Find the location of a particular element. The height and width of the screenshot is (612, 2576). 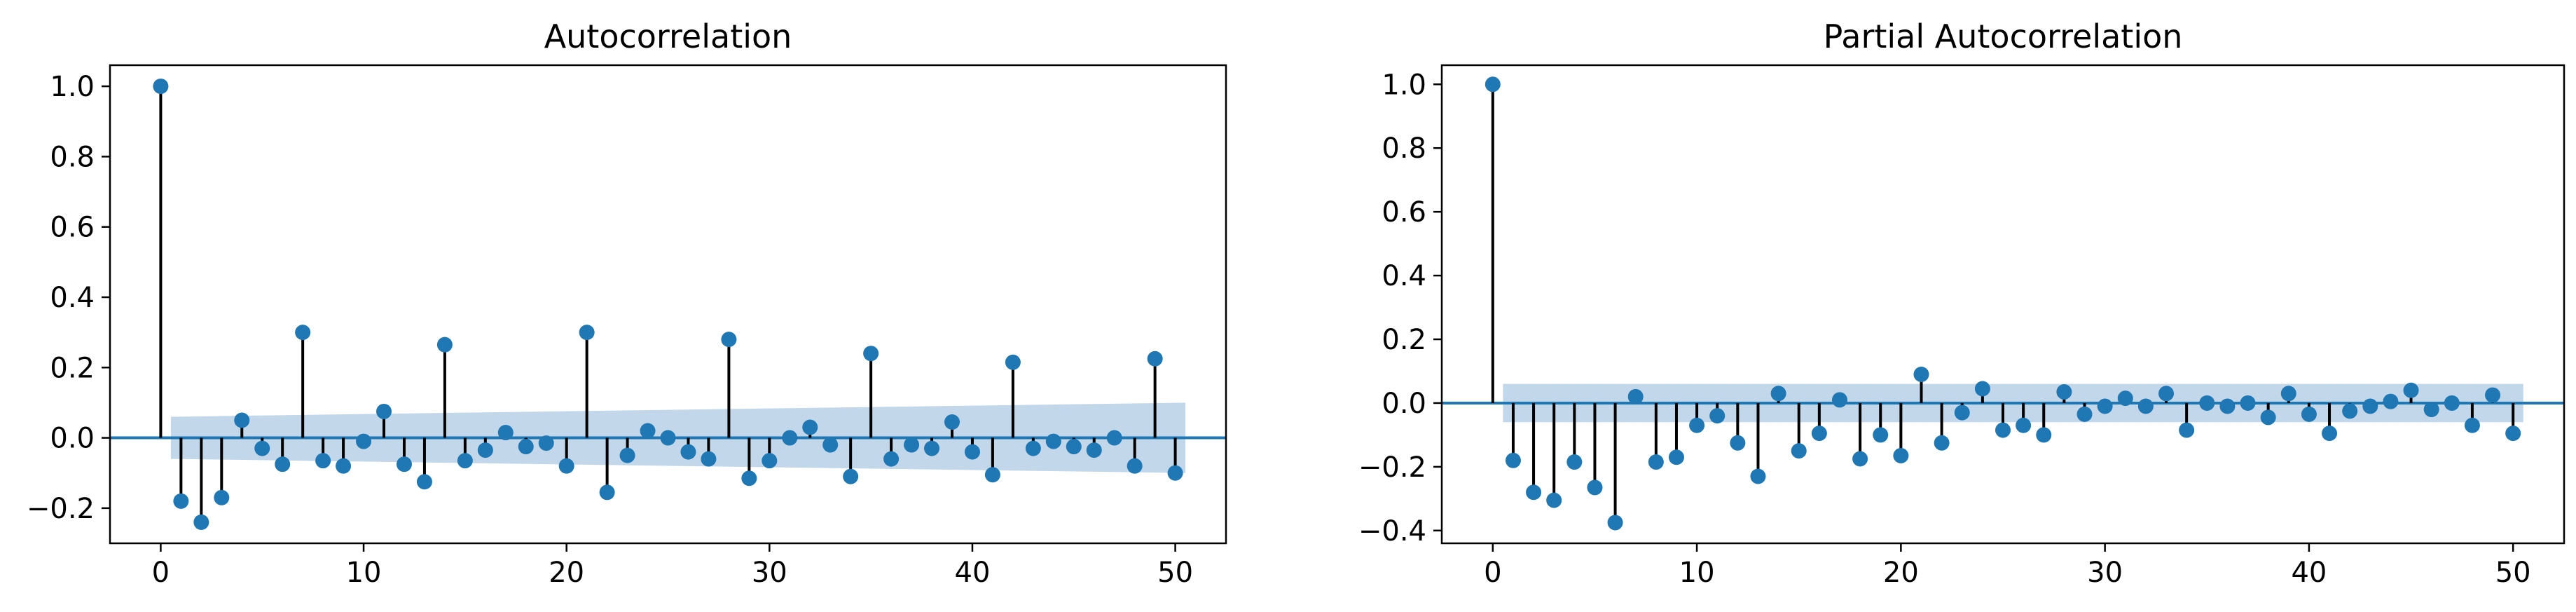

chart-1-ytick-label: −0.2 is located at coordinates (61, 509).